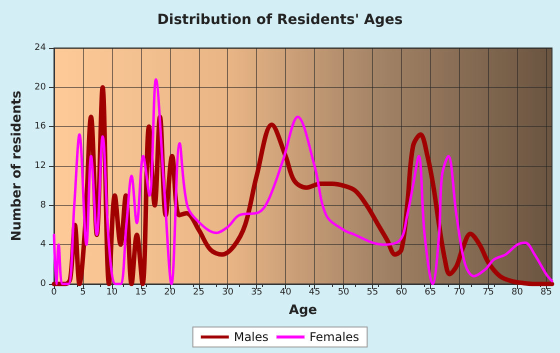 The height and width of the screenshot is (353, 560). What do you see at coordinates (546, 293) in the screenshot?
I see `x-tick-label: 85` at bounding box center [546, 293].